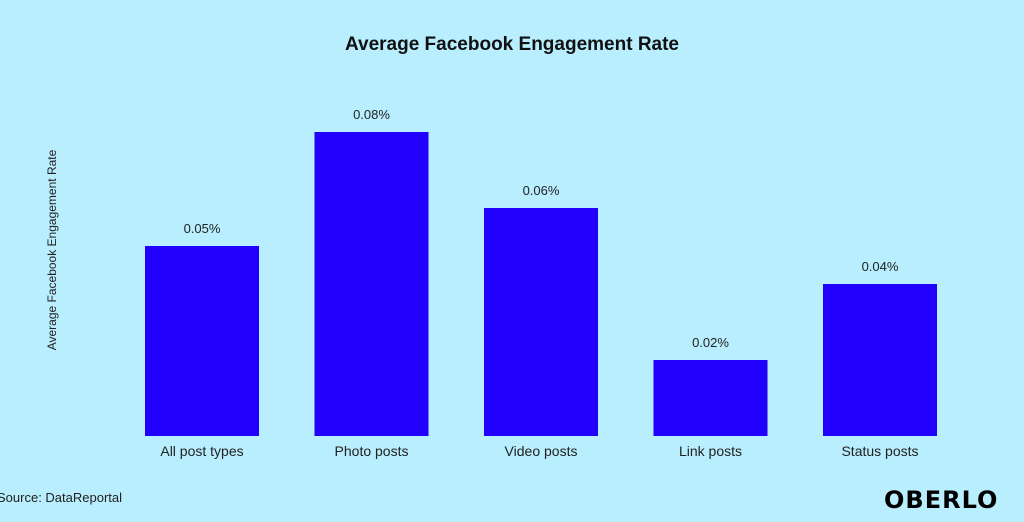 This screenshot has height=522, width=1024. Describe the element at coordinates (941, 500) in the screenshot. I see `oberlo-logo: OBERLO` at that location.